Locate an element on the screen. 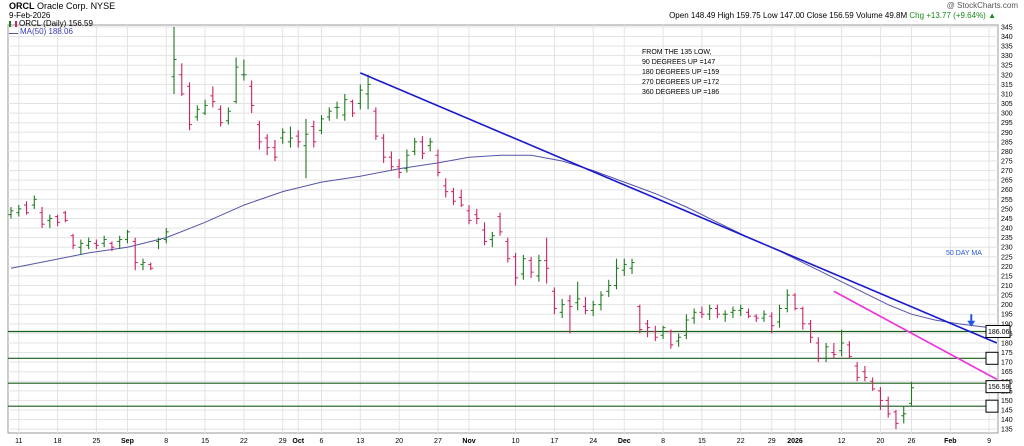 The width and height of the screenshot is (1024, 446). y-tick-label: 165 is located at coordinates (1007, 372).